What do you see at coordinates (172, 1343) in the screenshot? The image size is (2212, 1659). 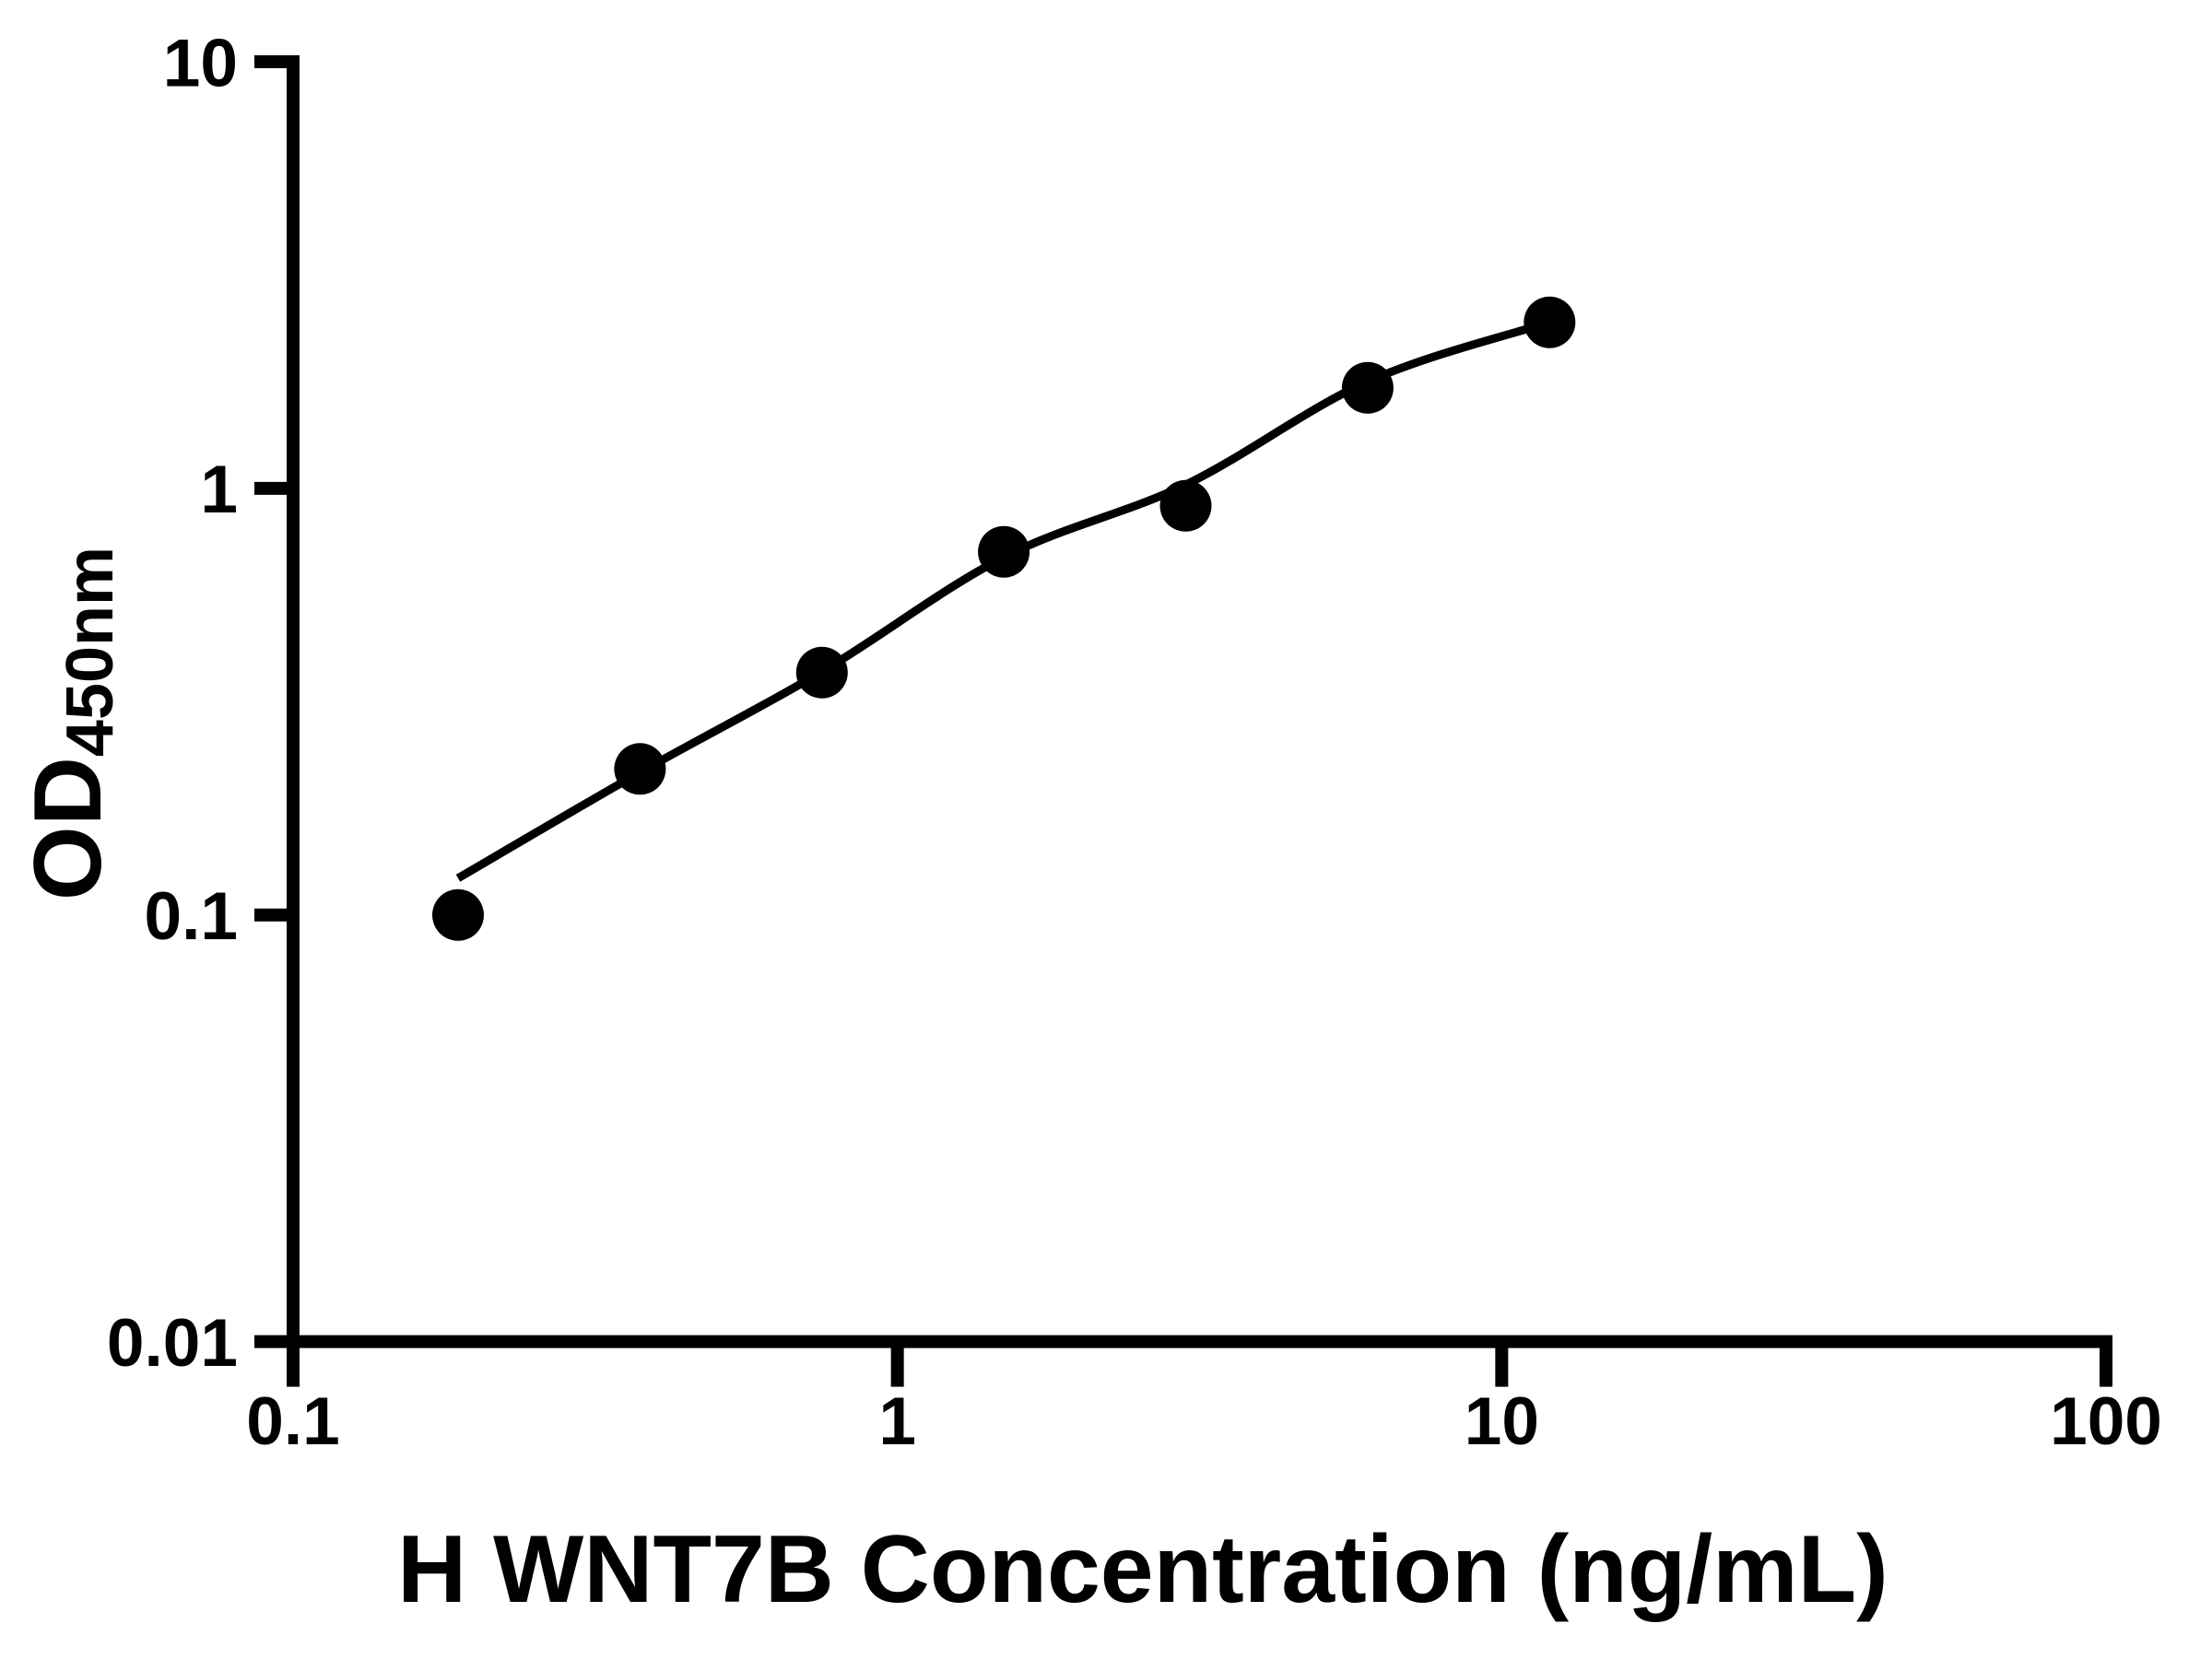 I see `y-tick-label: 0.01` at bounding box center [172, 1343].